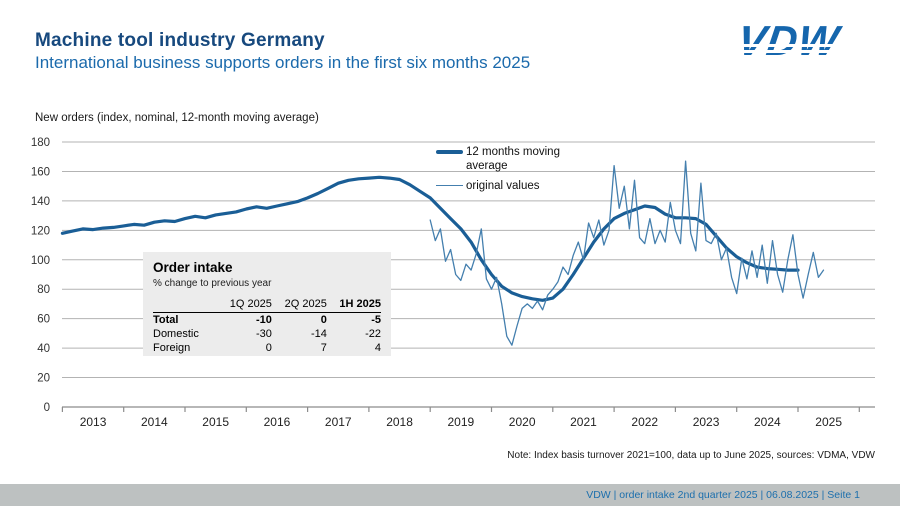 The image size is (900, 506). I want to click on table-row-foreign: Foreign 0 7 4, so click(267, 348).